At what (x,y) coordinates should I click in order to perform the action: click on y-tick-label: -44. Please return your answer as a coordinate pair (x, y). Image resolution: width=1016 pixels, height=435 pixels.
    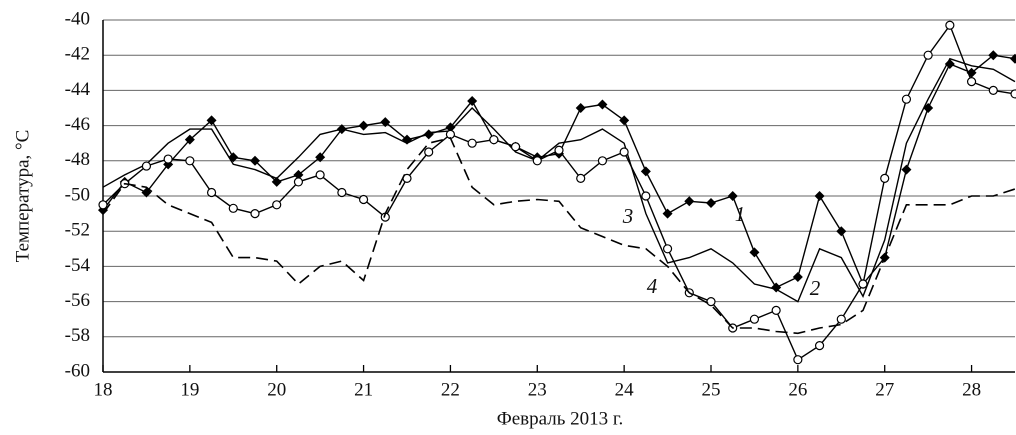
    Looking at the image, I should click on (78, 89).